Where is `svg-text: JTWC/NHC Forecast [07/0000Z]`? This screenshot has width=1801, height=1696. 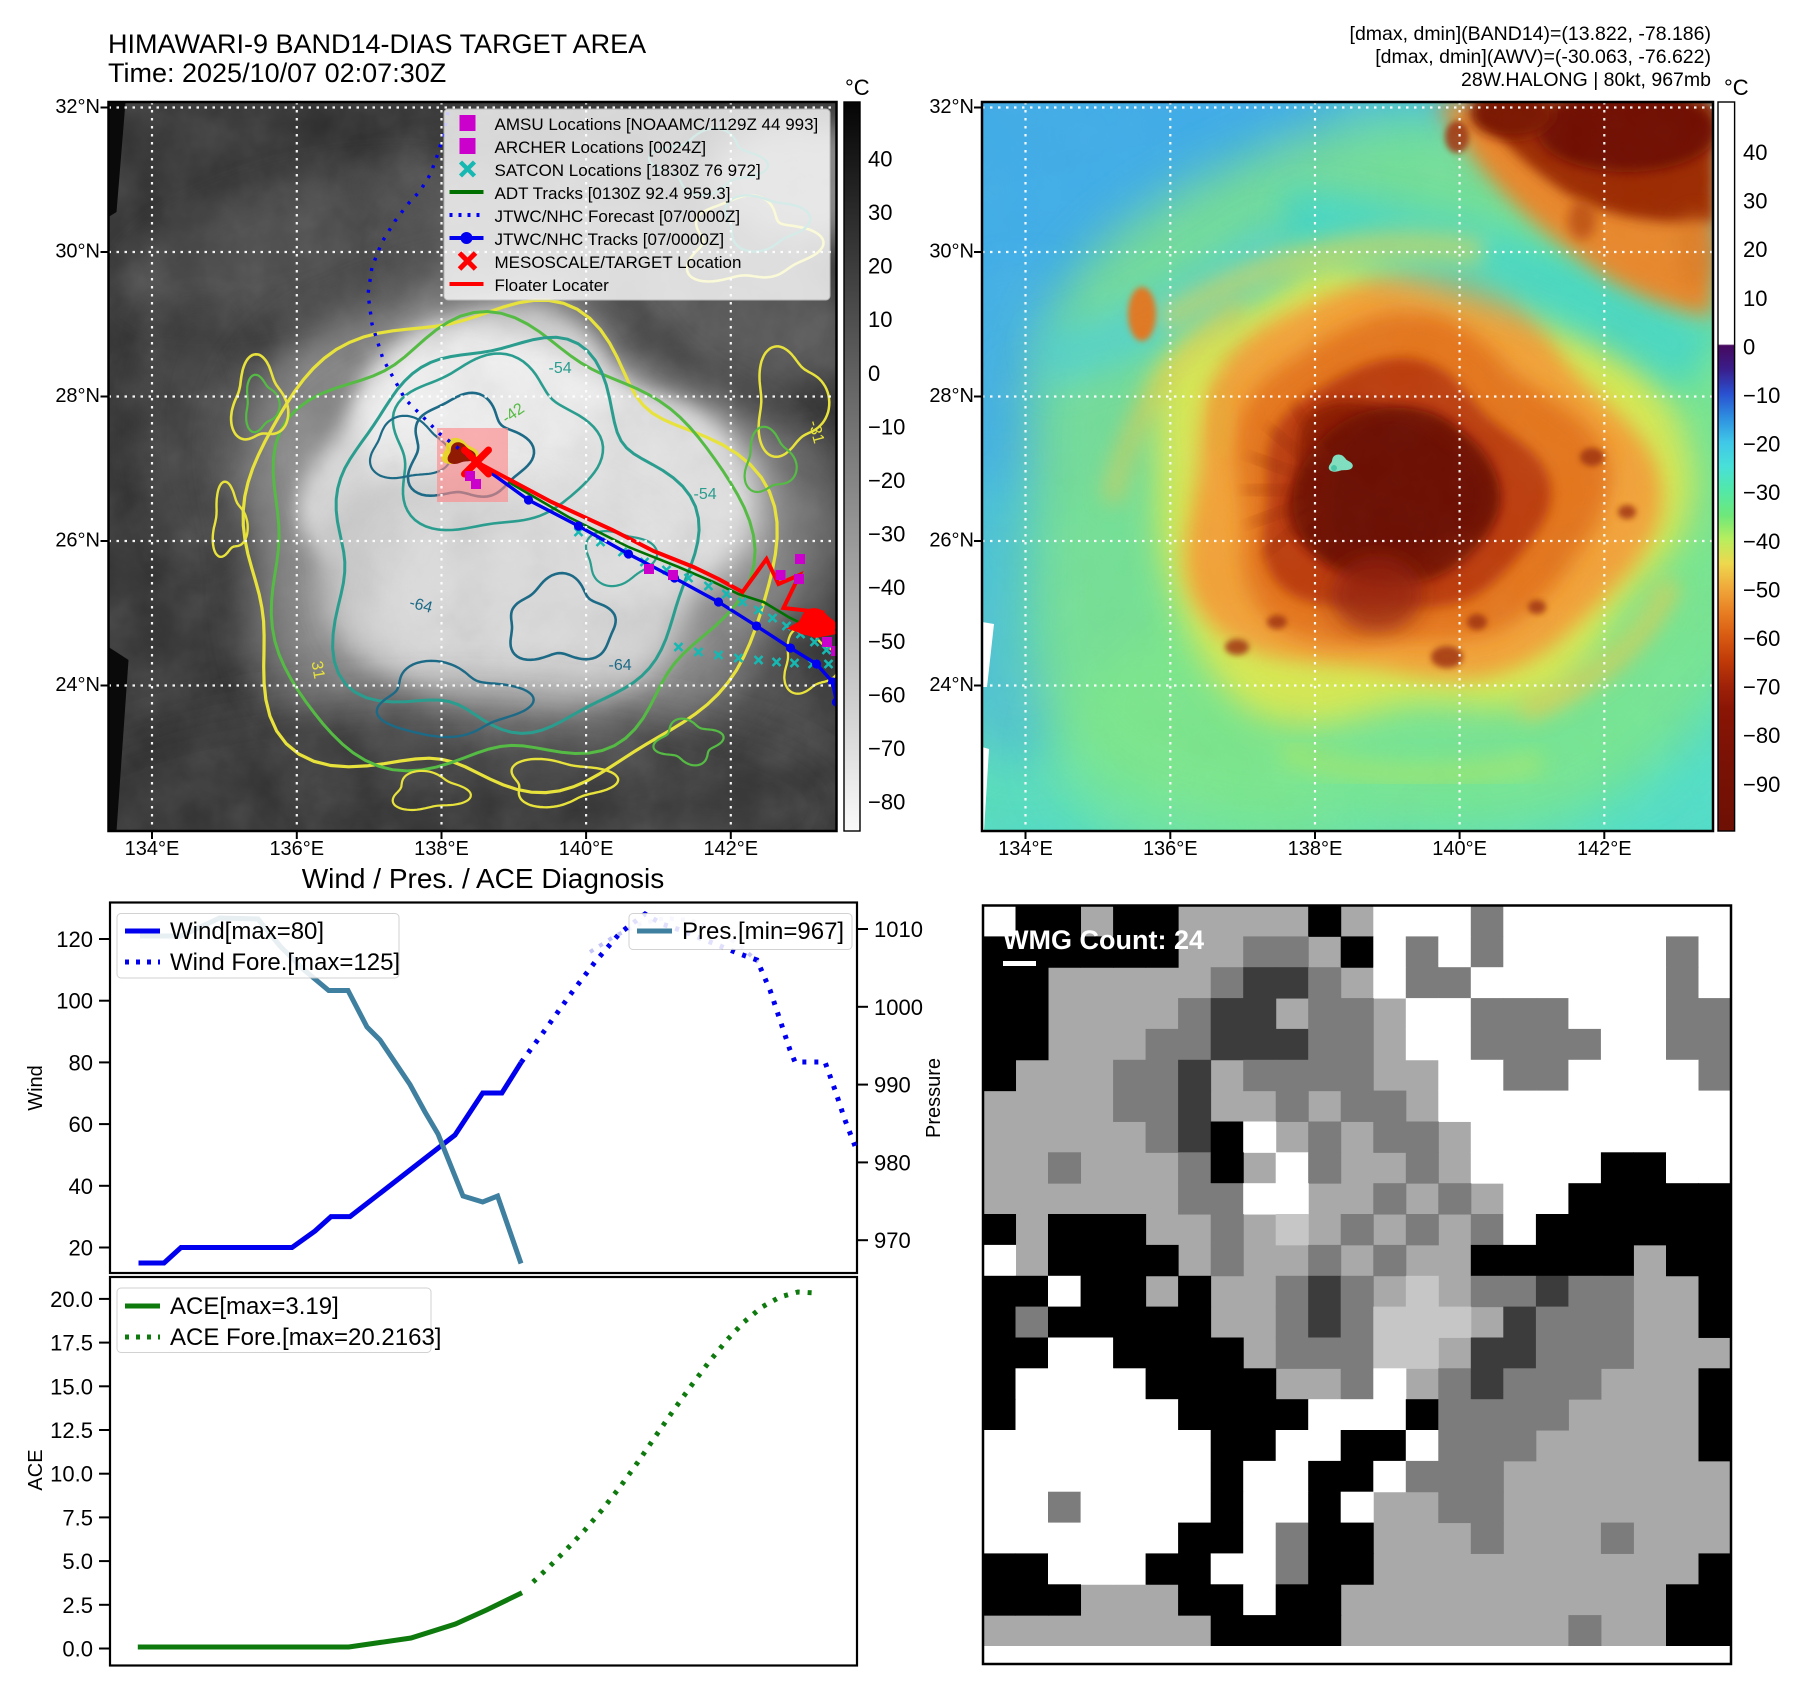
svg-text: JTWC/NHC Forecast [07/0000Z] is located at coordinates (618, 216).